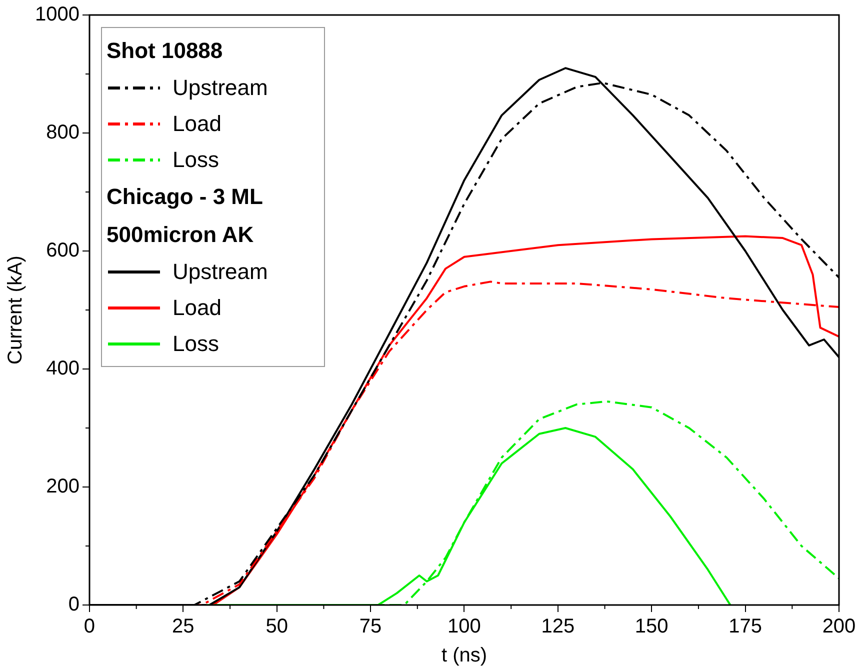 This screenshot has width=859, height=670. Describe the element at coordinates (183, 627) in the screenshot. I see `x-tick-label: 25` at that location.